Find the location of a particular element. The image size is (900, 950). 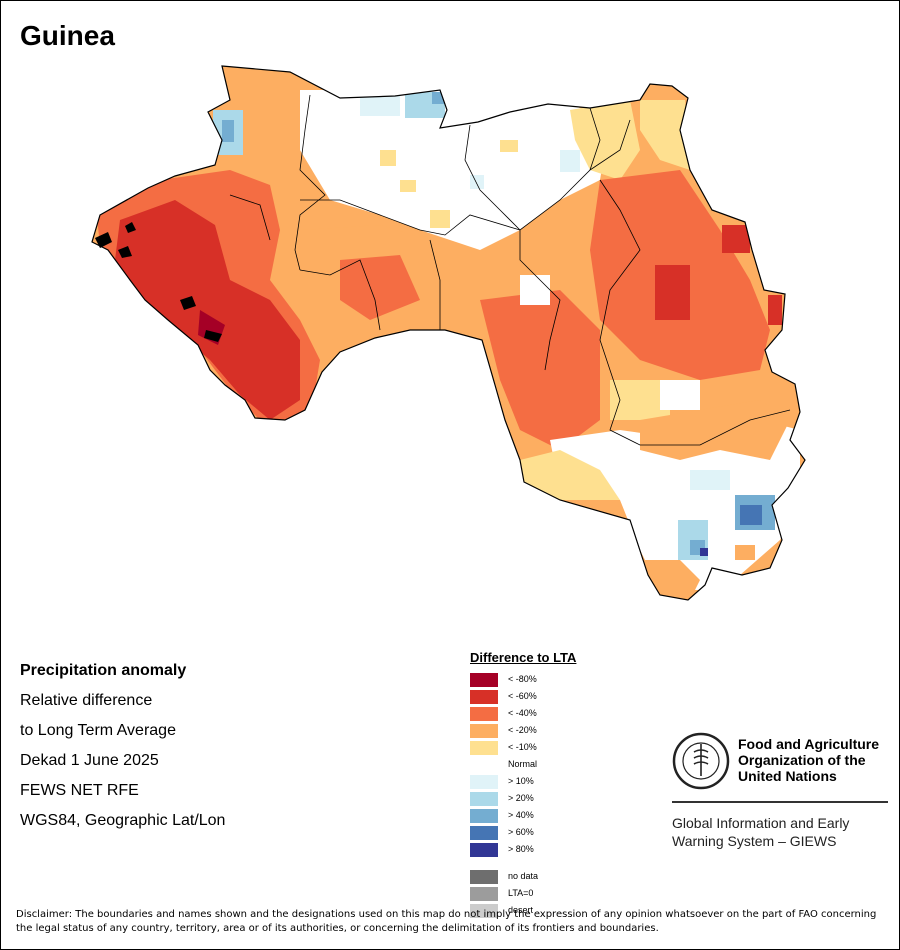

legend-item-special-0: no data is located at coordinates (530, 877).